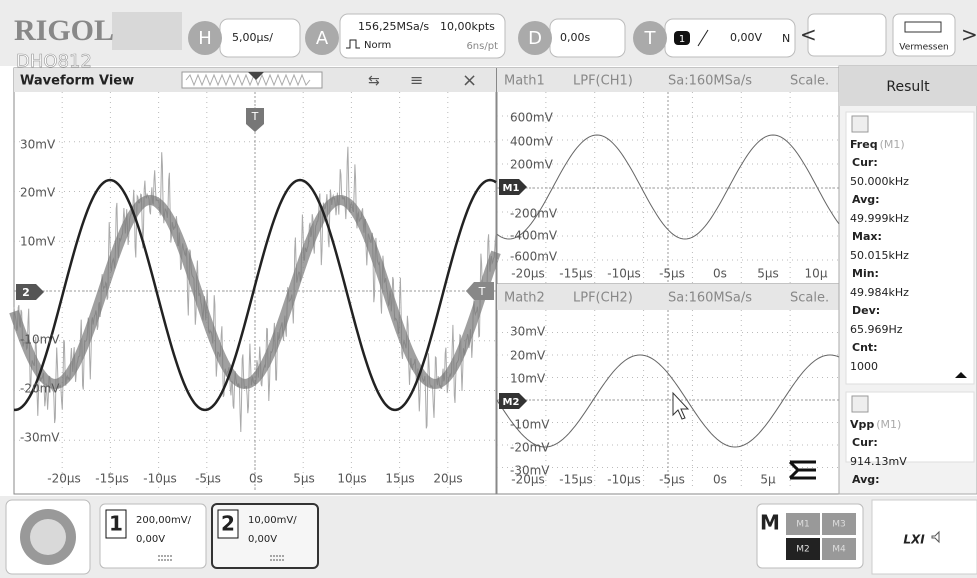 The width and height of the screenshot is (977, 578). Describe the element at coordinates (879, 218) in the screenshot. I see `measure-row-value: 49.999kHz` at that location.